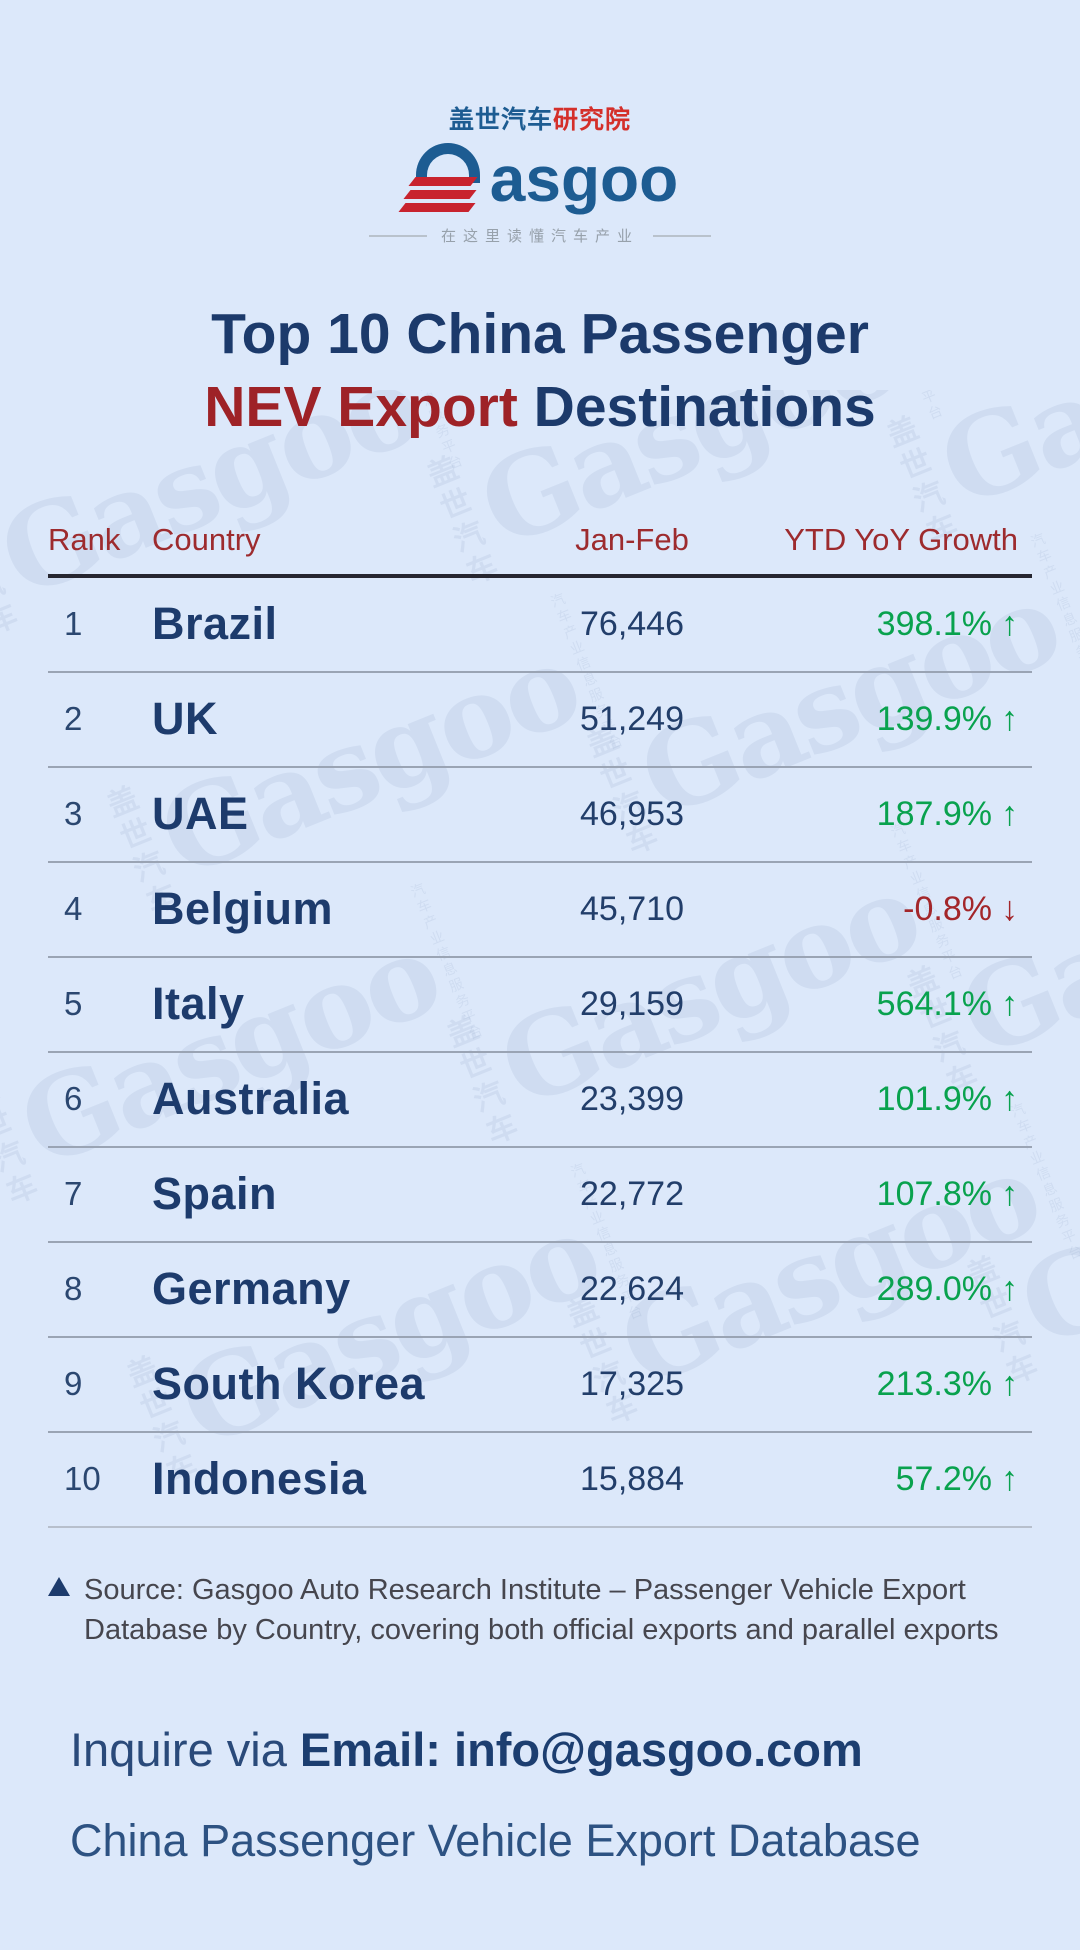  What do you see at coordinates (632, 1478) in the screenshot?
I see `volume-cell: 15,884` at bounding box center [632, 1478].